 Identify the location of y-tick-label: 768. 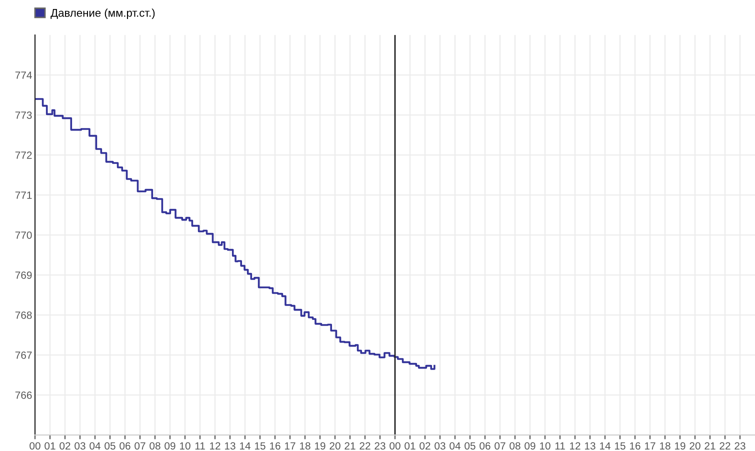
(23, 315).